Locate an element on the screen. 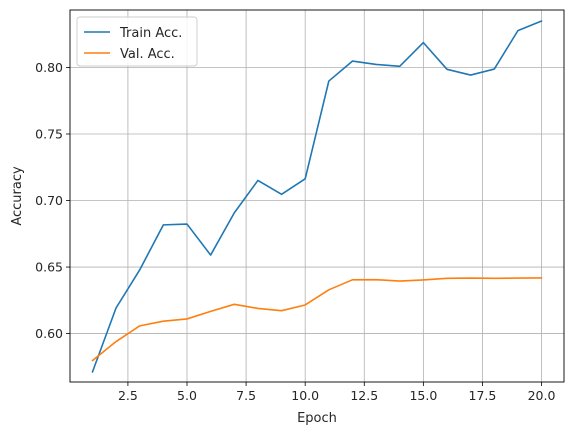 This screenshot has height=436, width=579. x-axis-label: Epoch is located at coordinates (317, 418).